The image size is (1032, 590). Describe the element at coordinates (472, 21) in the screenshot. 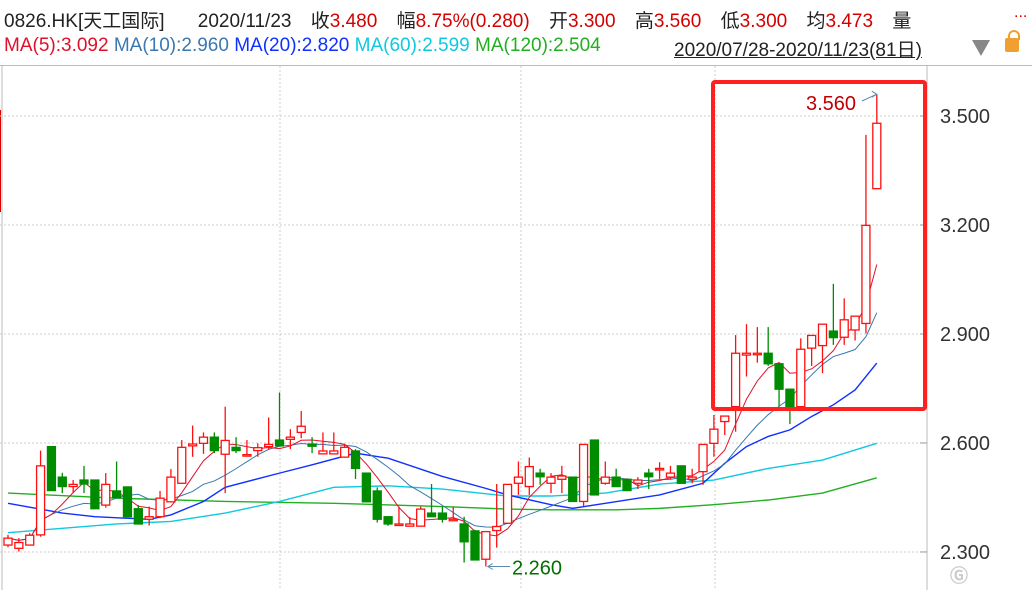

I see `change-value: 8.75%(0.280)` at that location.